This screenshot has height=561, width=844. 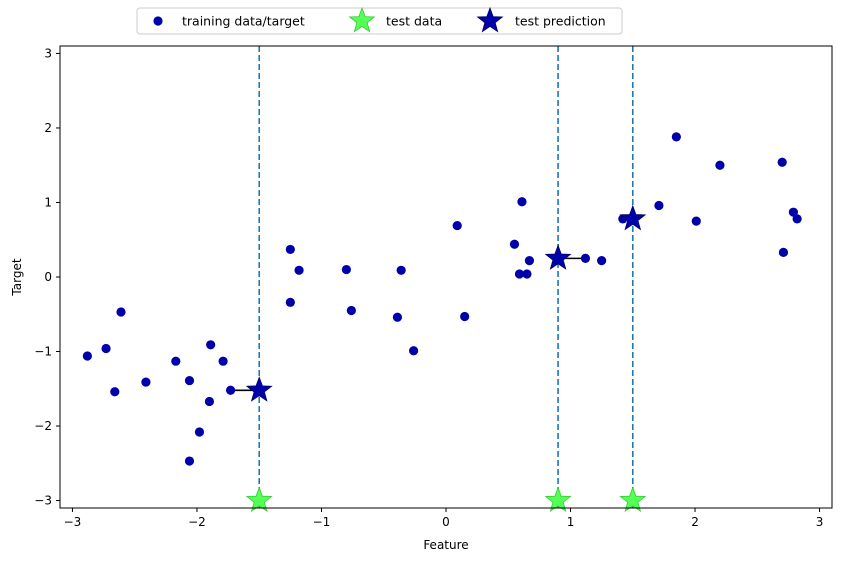 I want to click on legend-marker-circle, so click(x=158, y=21).